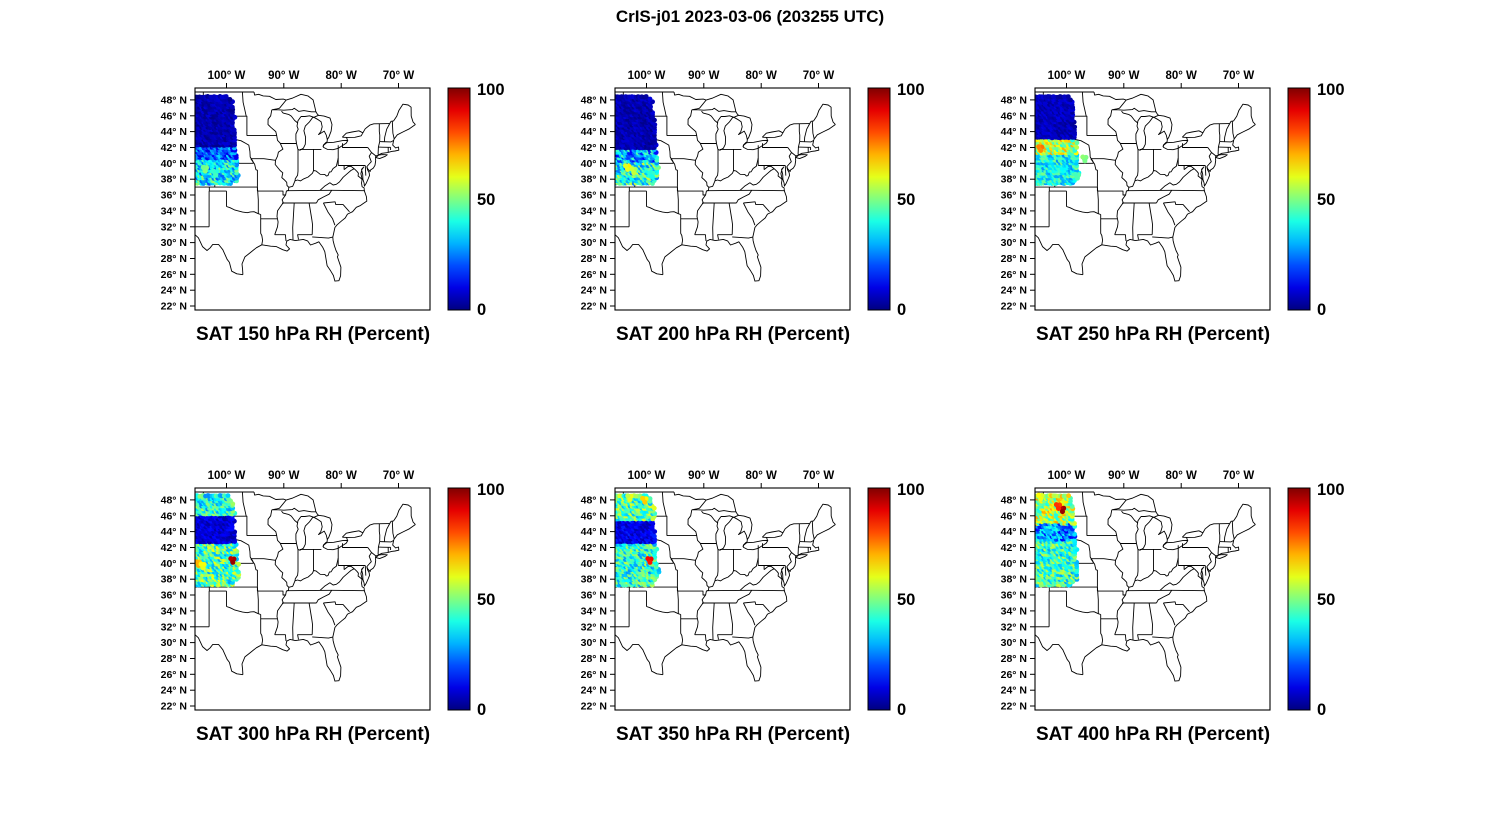 This screenshot has width=1500, height=825. What do you see at coordinates (733, 334) in the screenshot?
I see `panel-title-200hpa: SAT 200 hPa RH (Percent)` at bounding box center [733, 334].